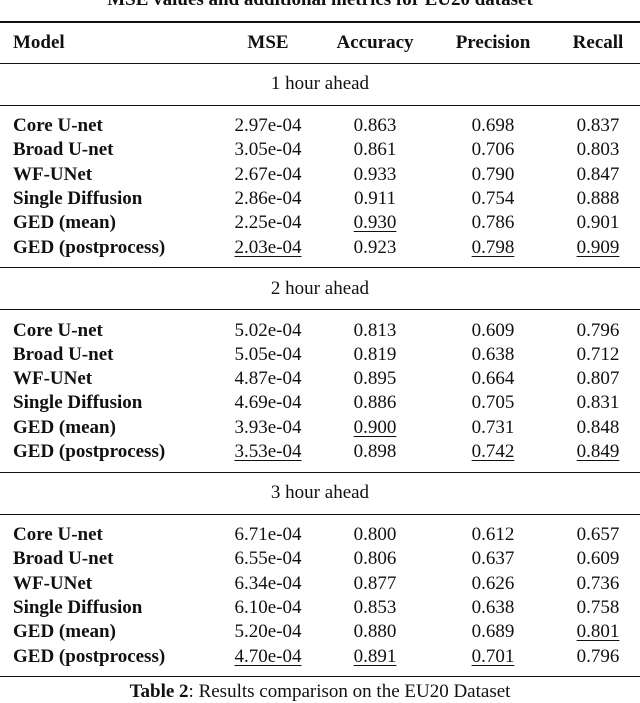  What do you see at coordinates (598, 607) in the screenshot?
I see `cell: 0.758` at bounding box center [598, 607].